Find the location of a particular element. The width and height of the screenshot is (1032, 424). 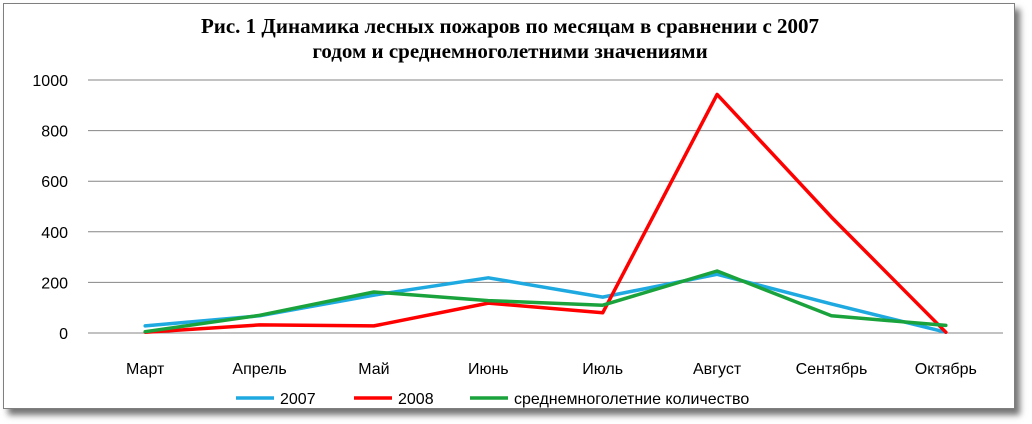

y-tick-label: 800 is located at coordinates (54, 132).